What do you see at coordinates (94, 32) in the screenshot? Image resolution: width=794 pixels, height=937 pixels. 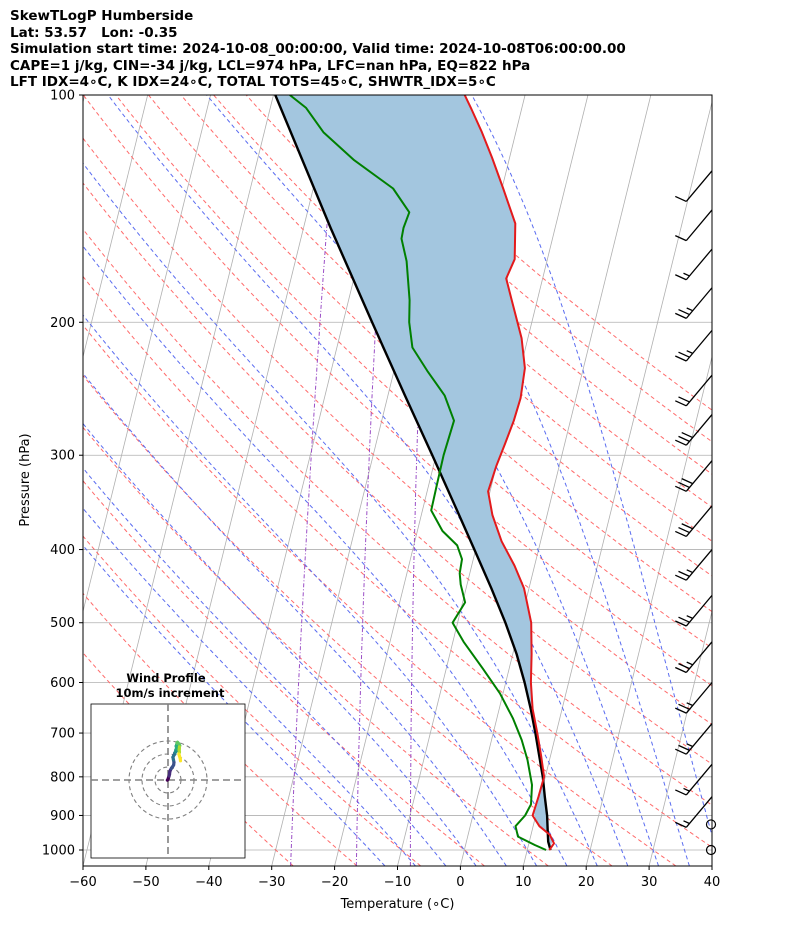 I see `title-location: Lat: 53.57 Lon: -0.35` at bounding box center [94, 32].